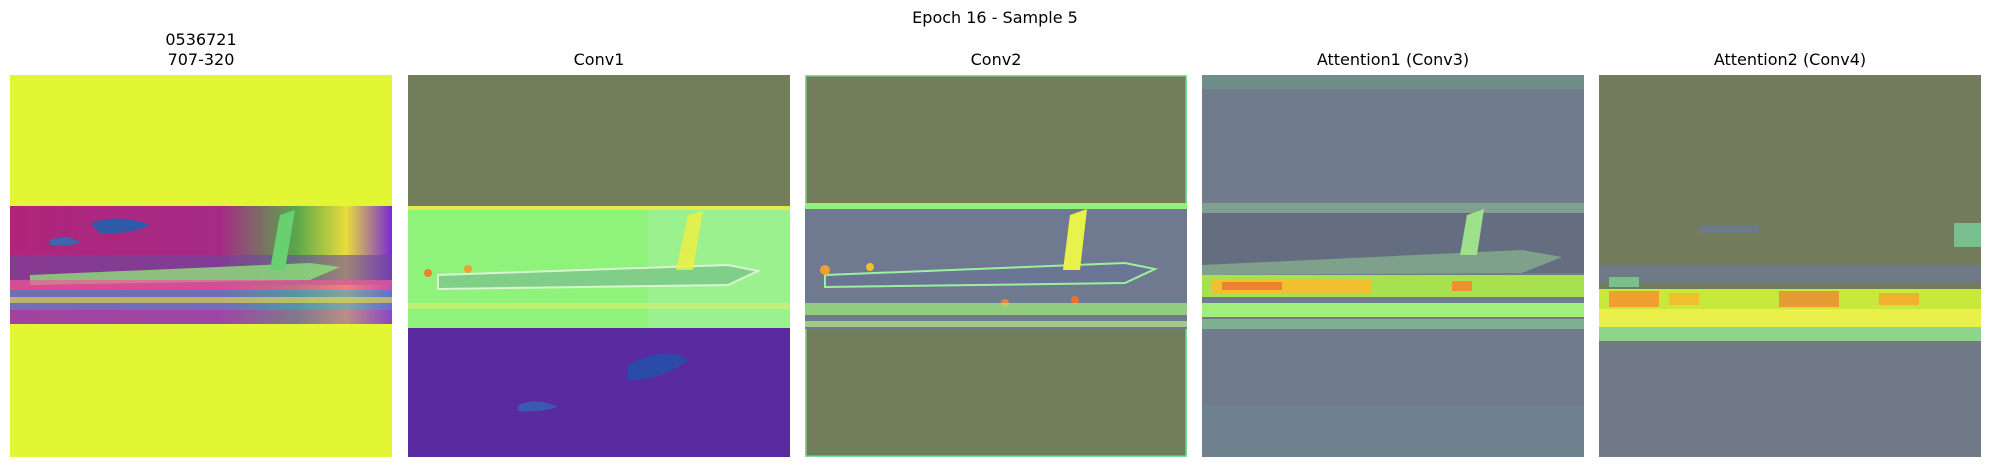 Image resolution: width=1990 pixels, height=467 pixels. I want to click on conv1-title: Conv1, so click(599, 59).